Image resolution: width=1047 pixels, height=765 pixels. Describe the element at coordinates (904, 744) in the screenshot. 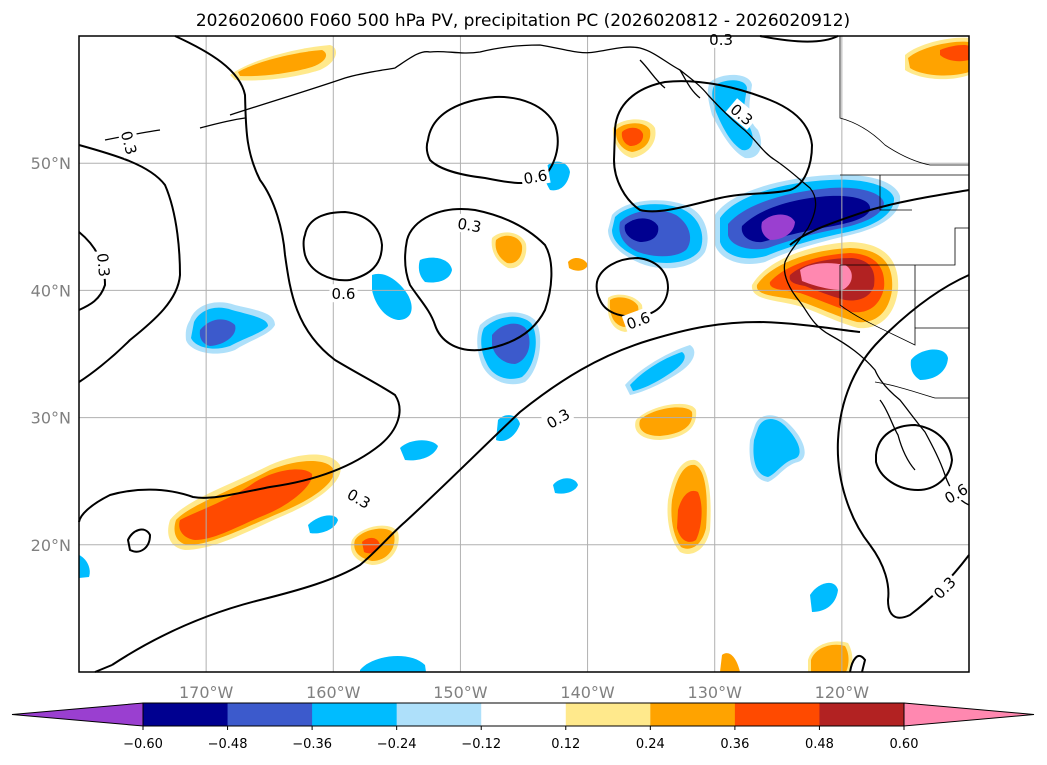

I see `colorbar-tick-label: 0.60` at that location.